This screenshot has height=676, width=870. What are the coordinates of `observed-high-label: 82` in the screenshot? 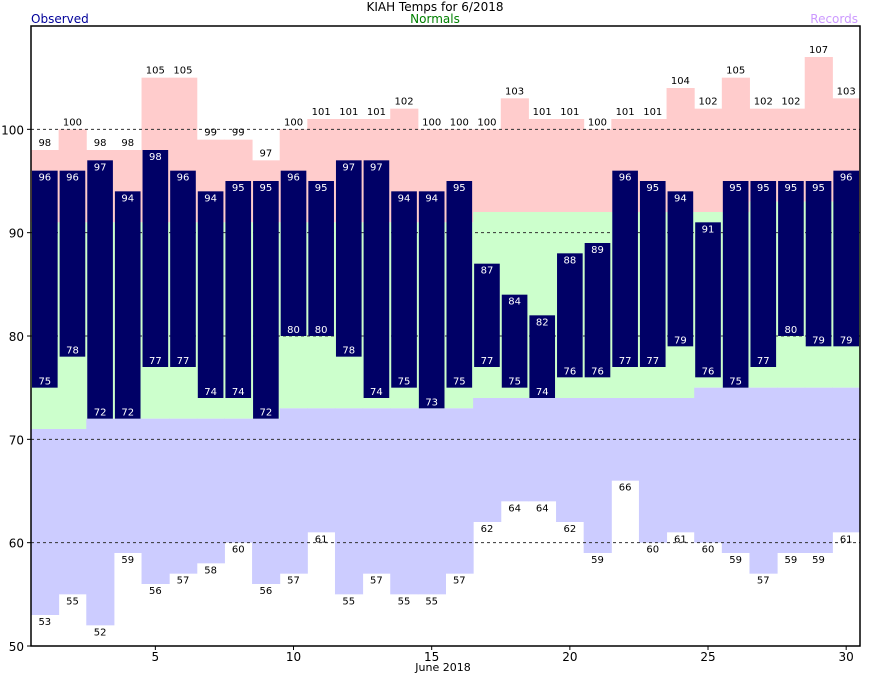 It's located at (542, 322).